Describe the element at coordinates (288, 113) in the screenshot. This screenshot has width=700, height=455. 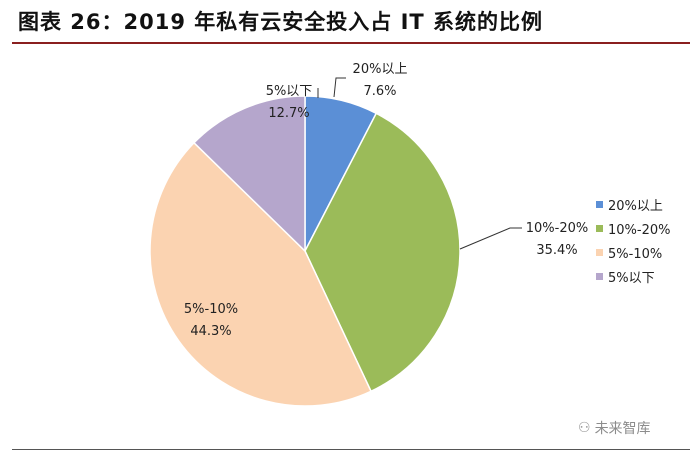
I see `data-label-value-3: 12.7%` at that location.